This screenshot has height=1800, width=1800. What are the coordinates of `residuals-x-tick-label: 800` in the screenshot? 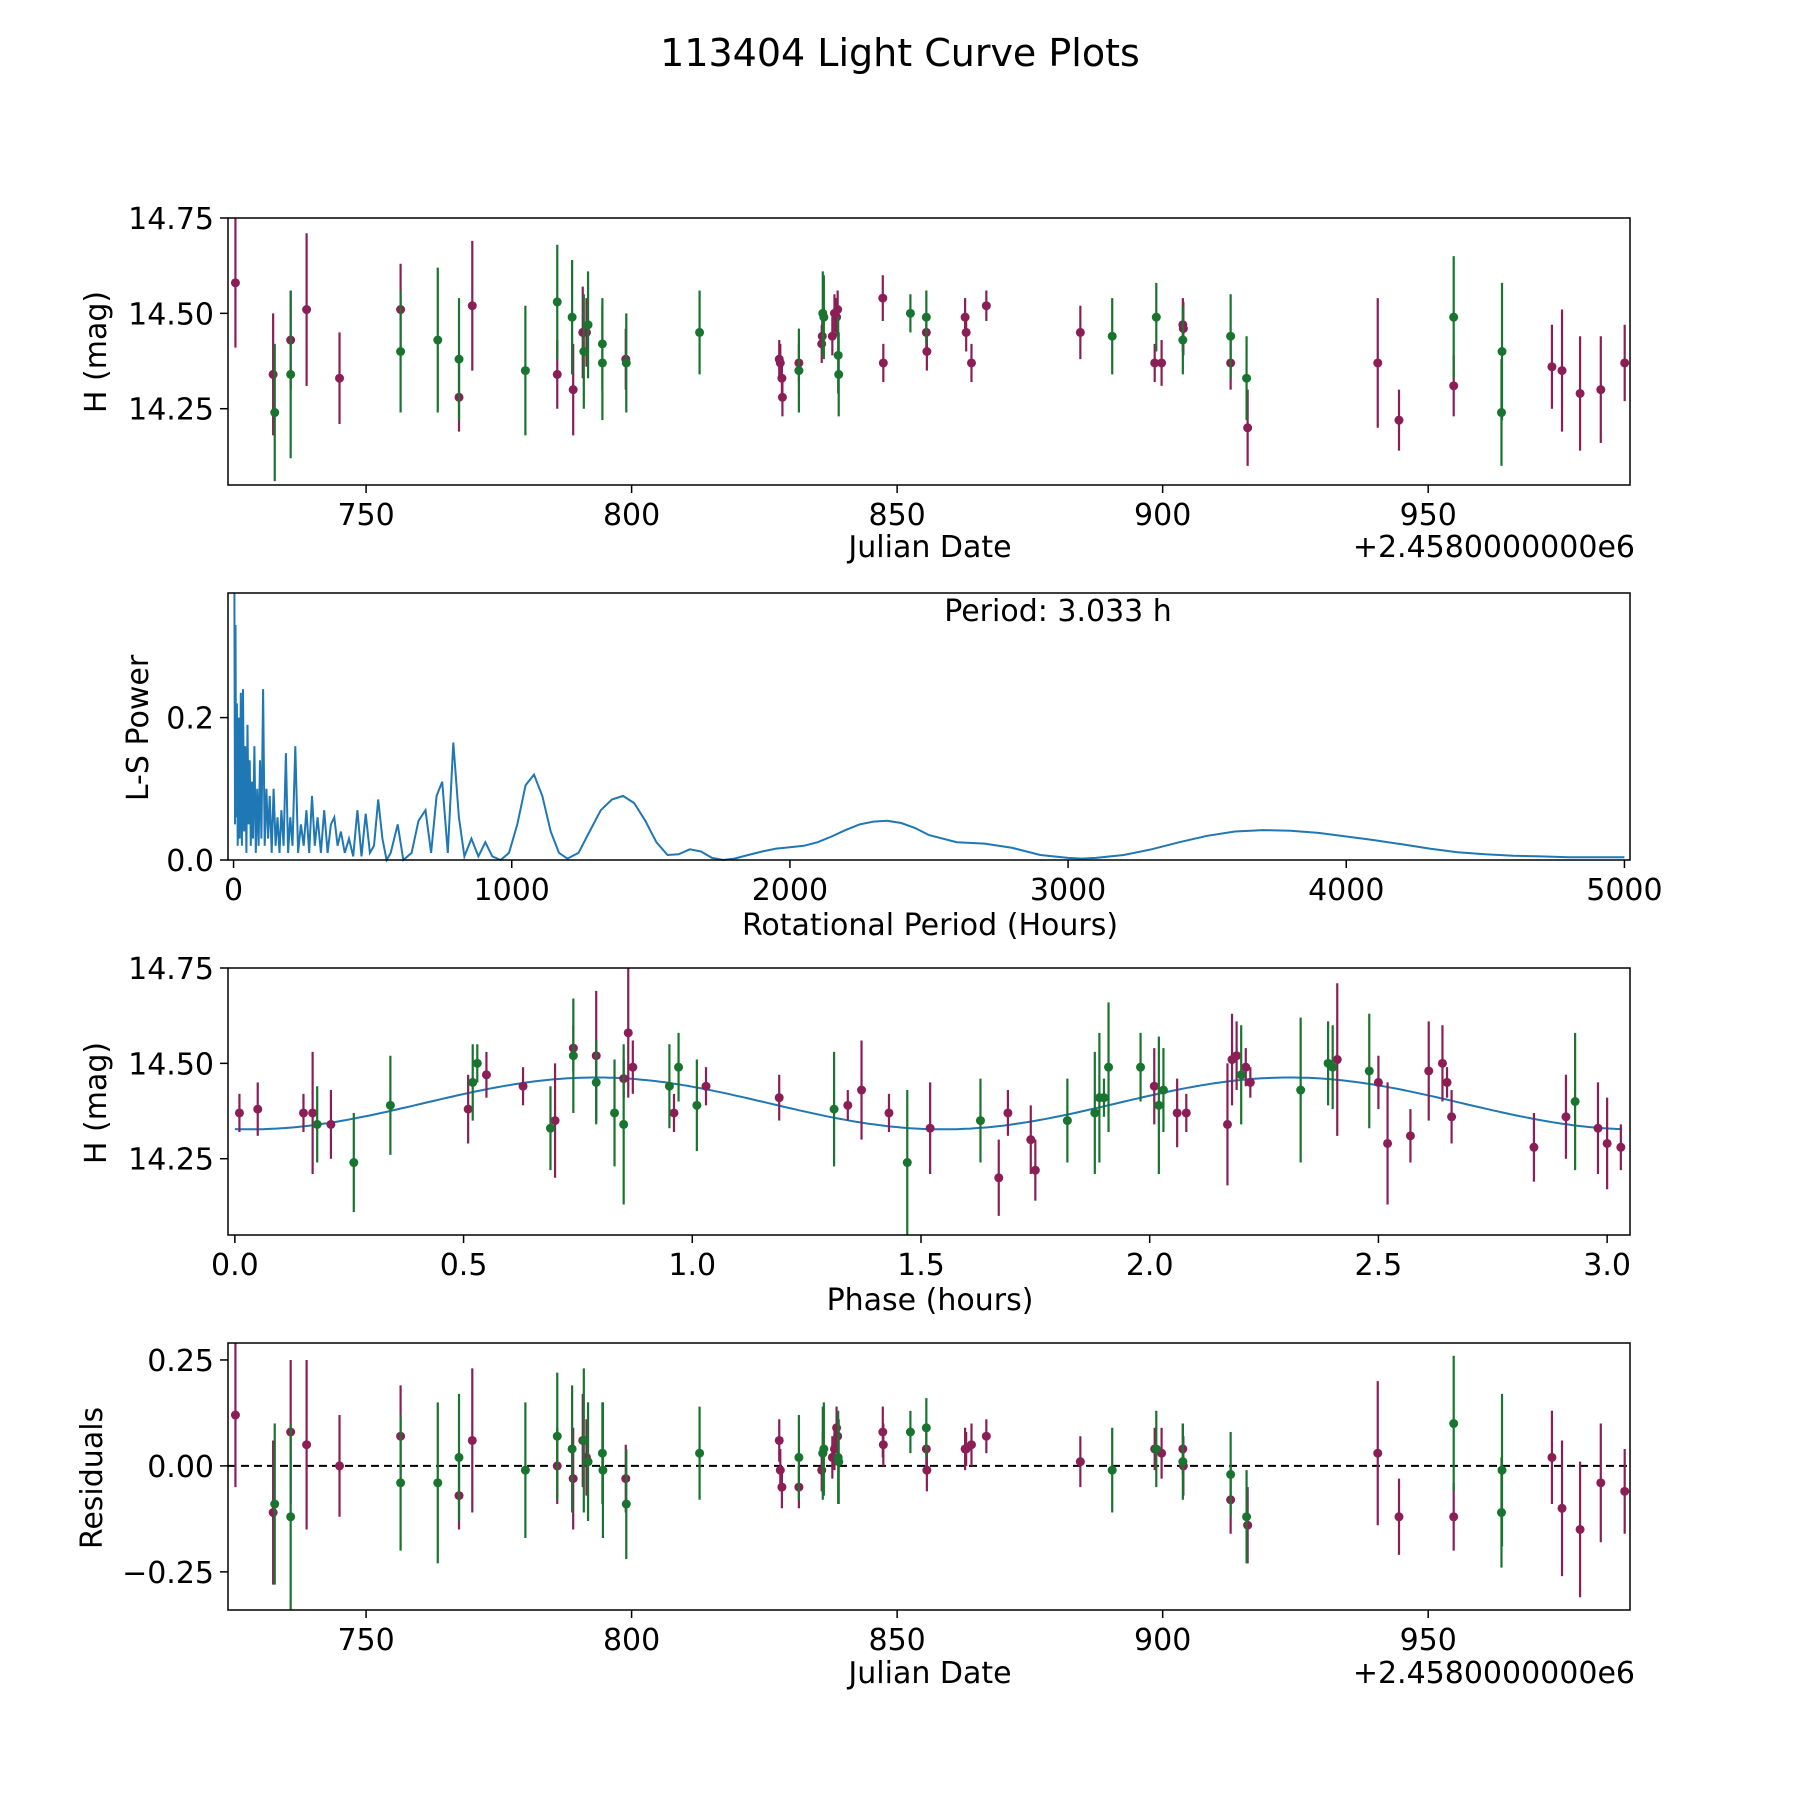 It's located at (631, 1640).